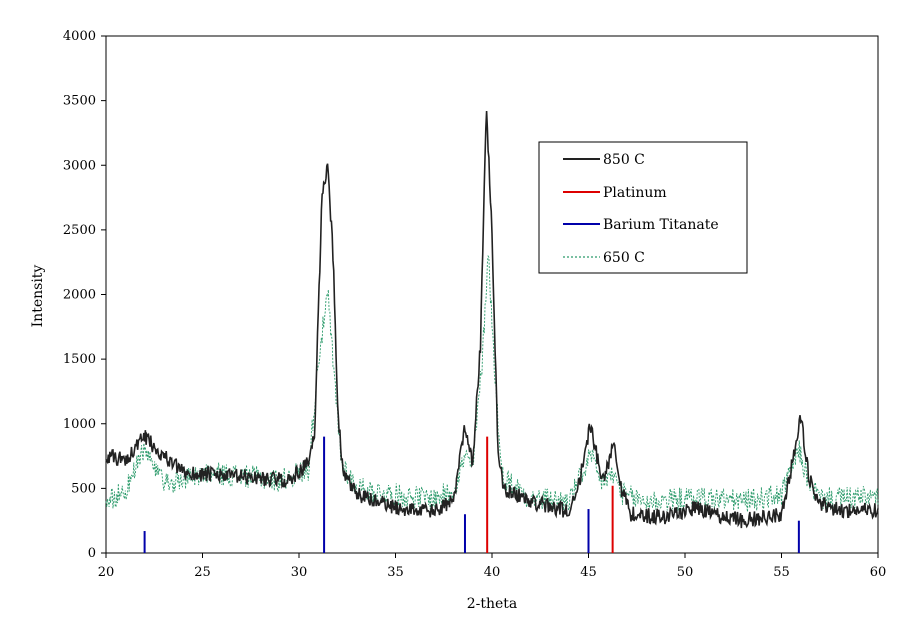 The width and height of the screenshot is (911, 623). I want to click on y-tick-label: 3000, so click(79, 165).